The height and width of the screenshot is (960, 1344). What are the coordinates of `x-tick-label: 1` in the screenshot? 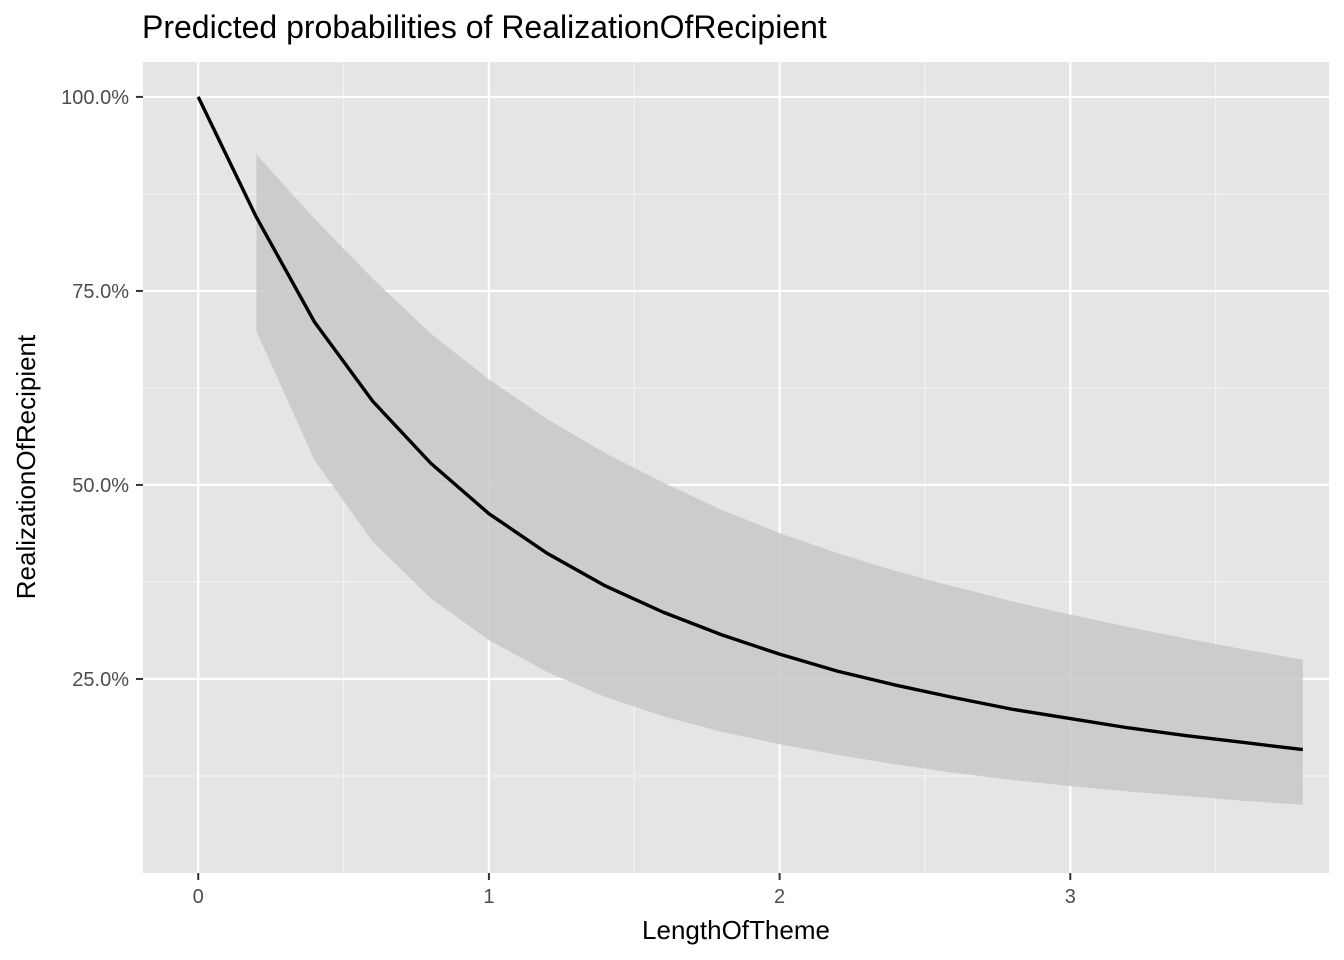 It's located at (488, 897).